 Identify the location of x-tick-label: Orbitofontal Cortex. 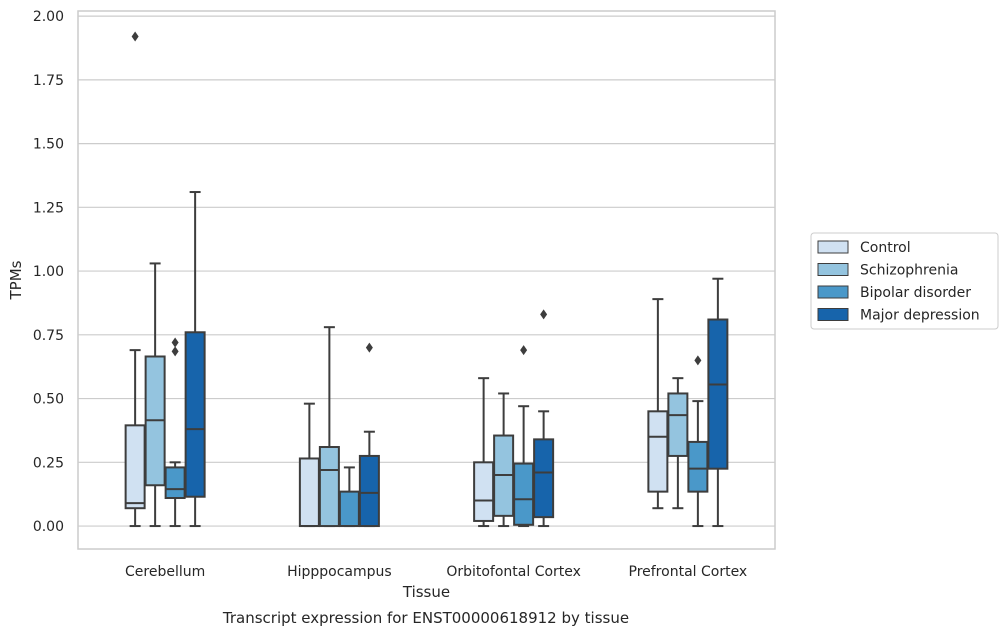
(513, 572).